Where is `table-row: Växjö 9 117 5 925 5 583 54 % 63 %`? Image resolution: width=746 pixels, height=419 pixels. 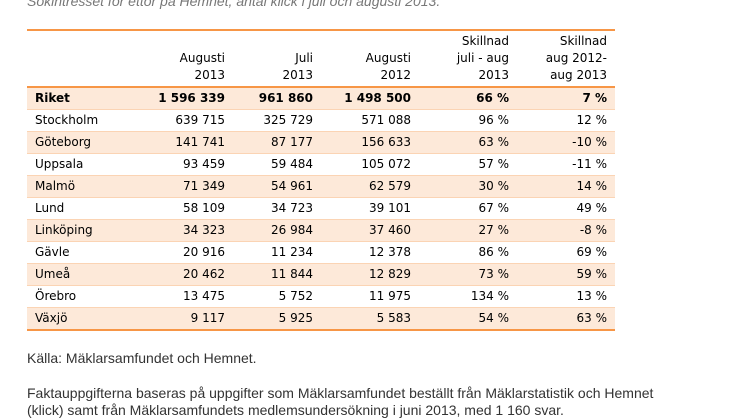
table-row: Växjö 9 117 5 925 5 583 54 % 63 % is located at coordinates (321, 318).